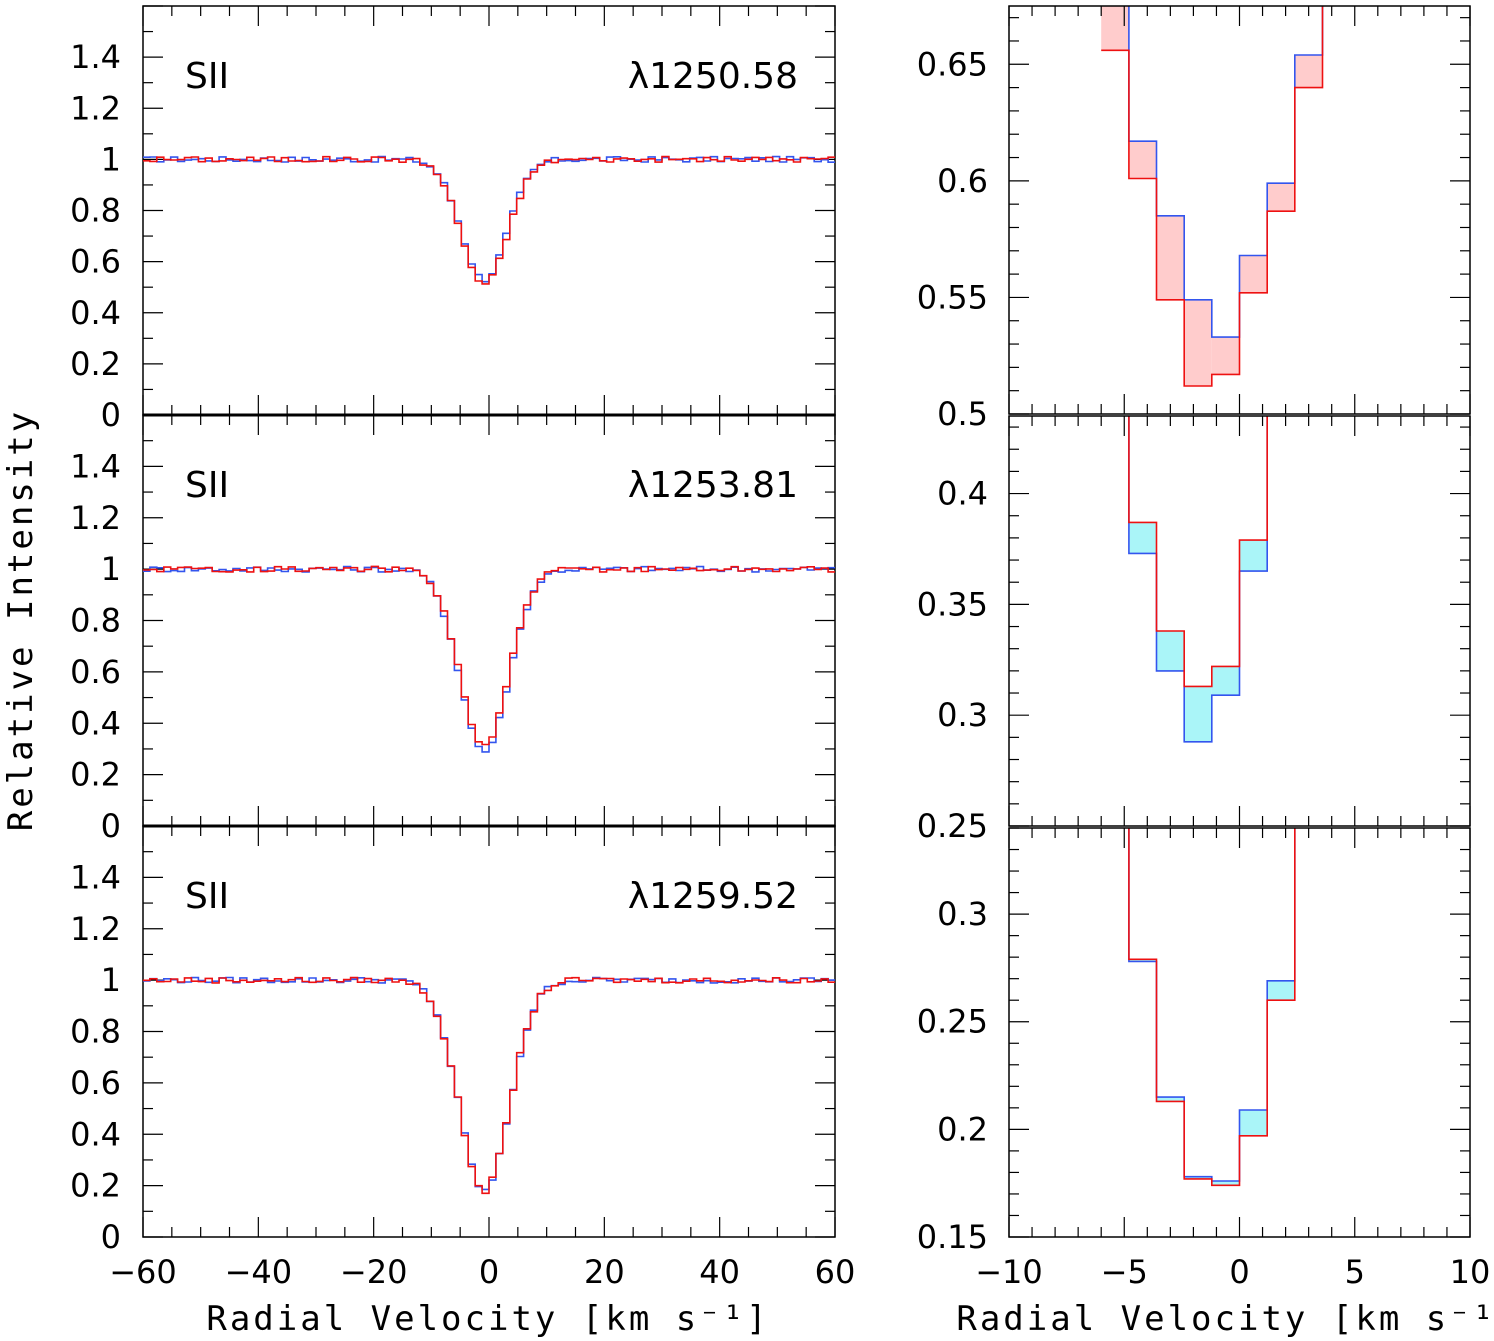 The image size is (1494, 1341). What do you see at coordinates (1470, 1272) in the screenshot?
I see `x-tick-label: 10` at bounding box center [1470, 1272].